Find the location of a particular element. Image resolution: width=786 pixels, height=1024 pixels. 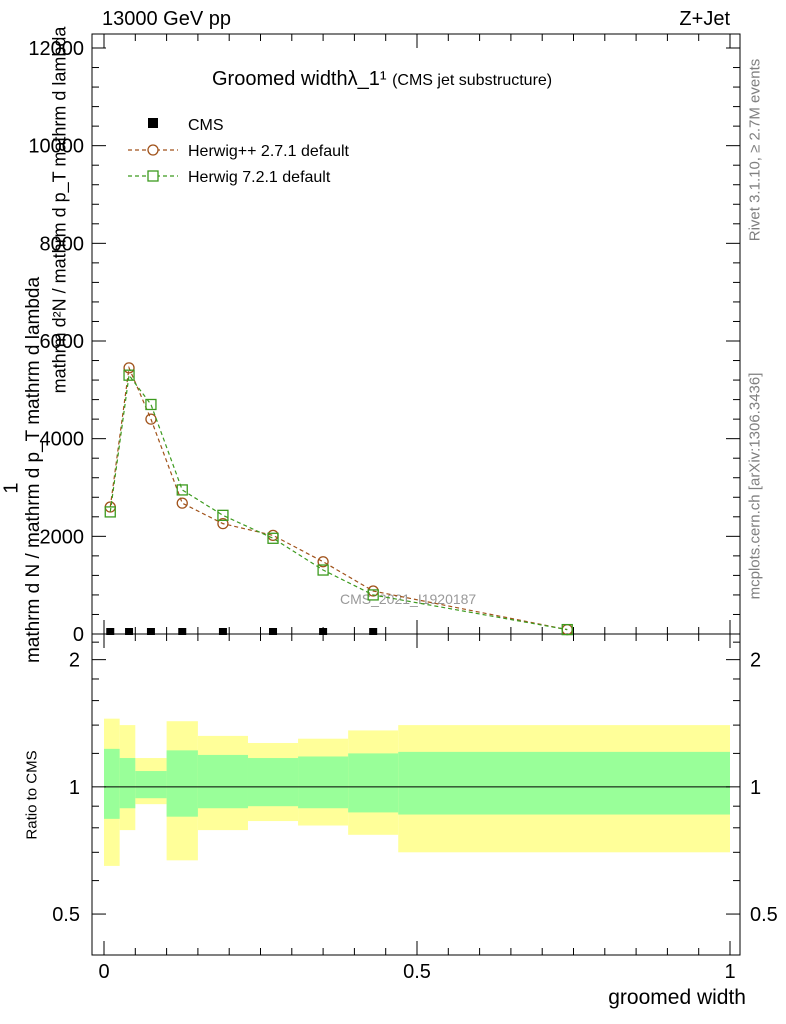

y-tick-label: 12000 is located at coordinates (56, 49).